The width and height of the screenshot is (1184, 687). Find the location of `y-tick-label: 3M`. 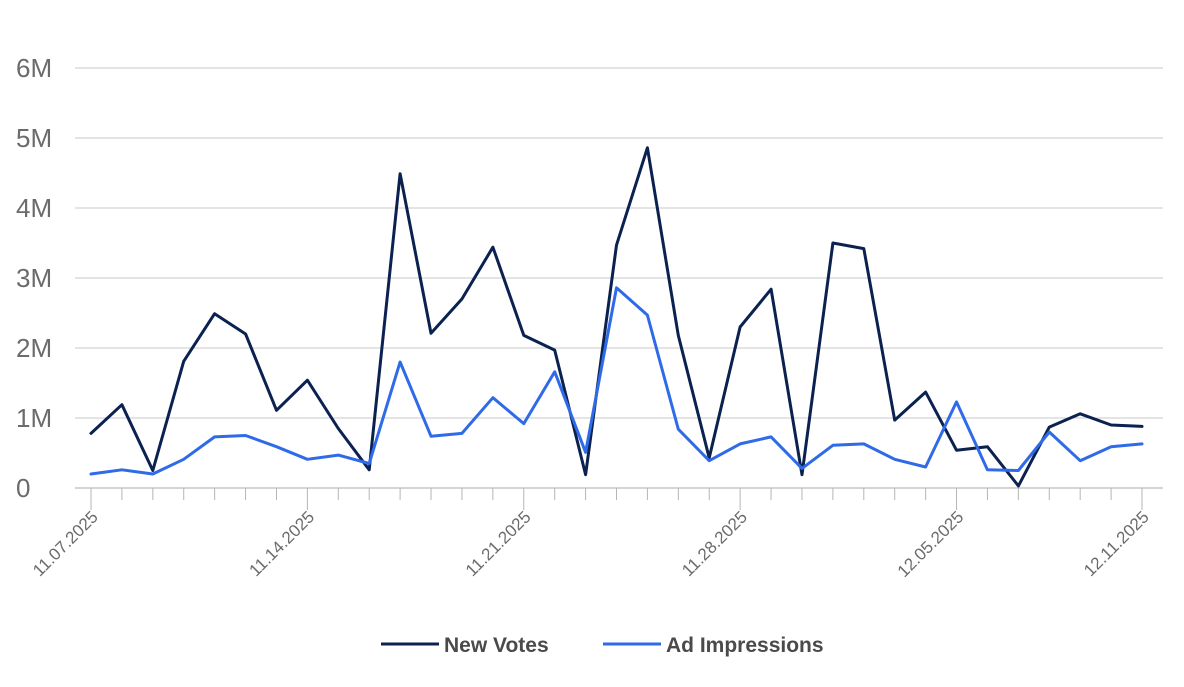

y-tick-label: 3M is located at coordinates (34, 278).